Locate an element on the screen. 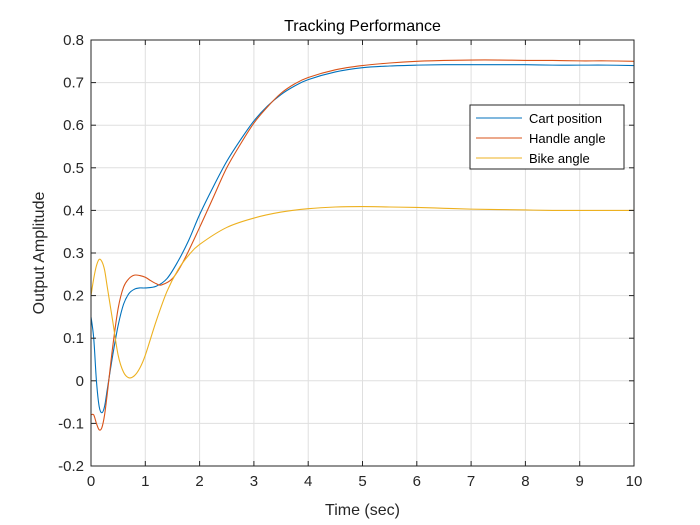 Image resolution: width=700 pixels, height=525 pixels. x-tick-label: 10 is located at coordinates (634, 481).